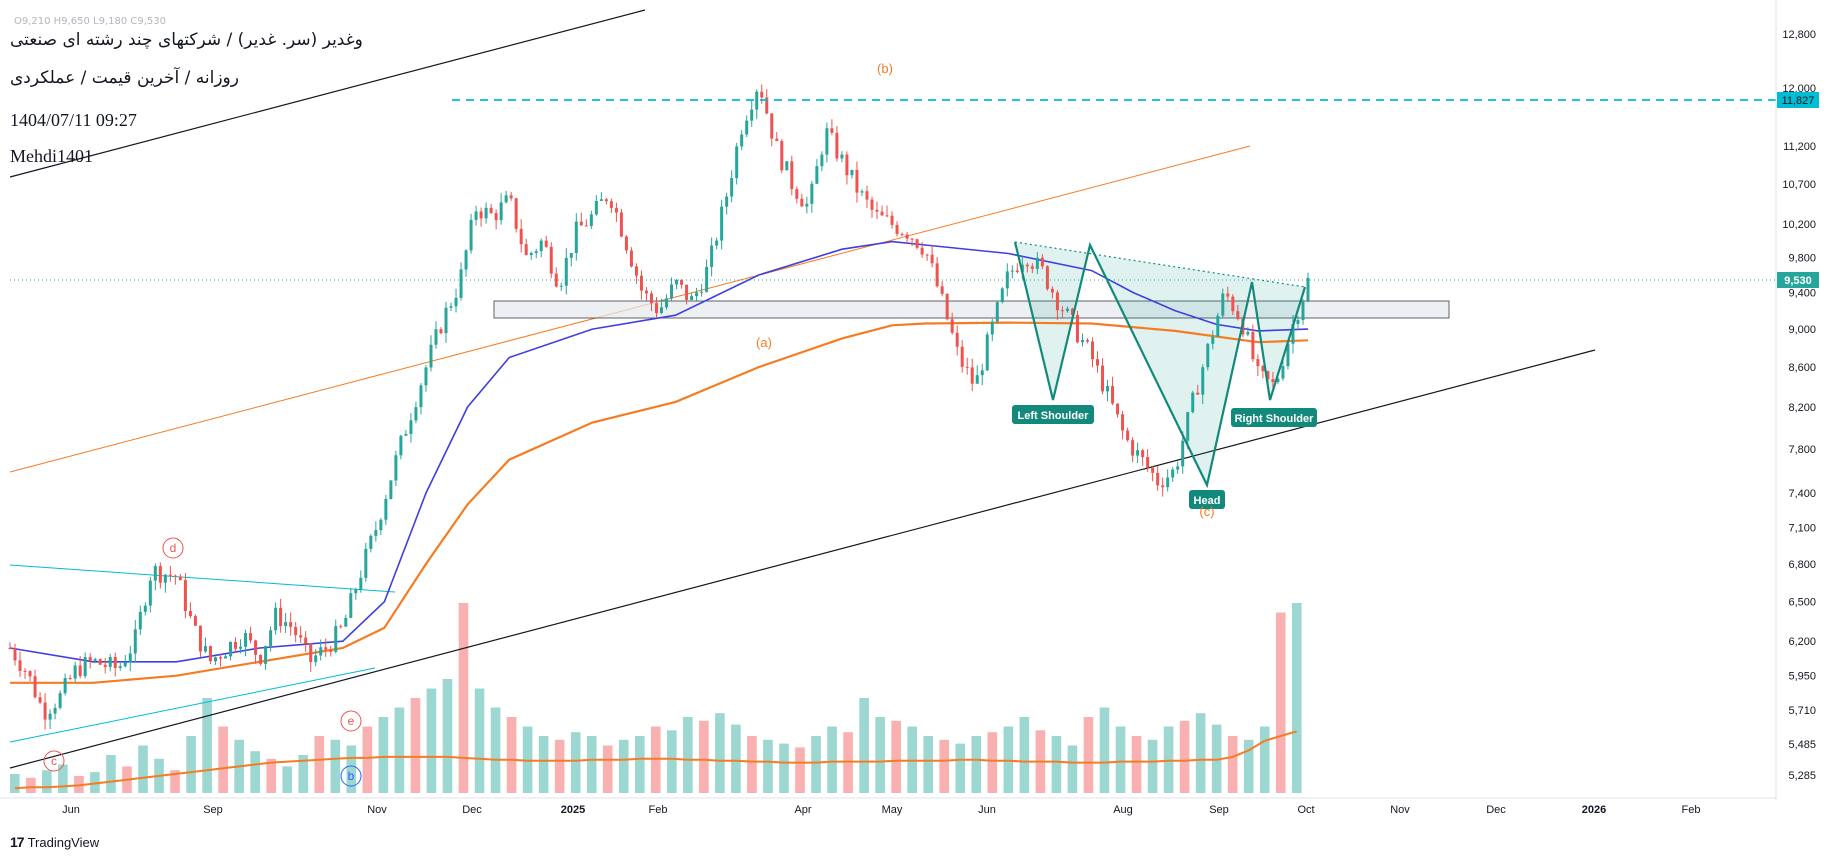  I want to click on circle-label-b: b, so click(351, 776).